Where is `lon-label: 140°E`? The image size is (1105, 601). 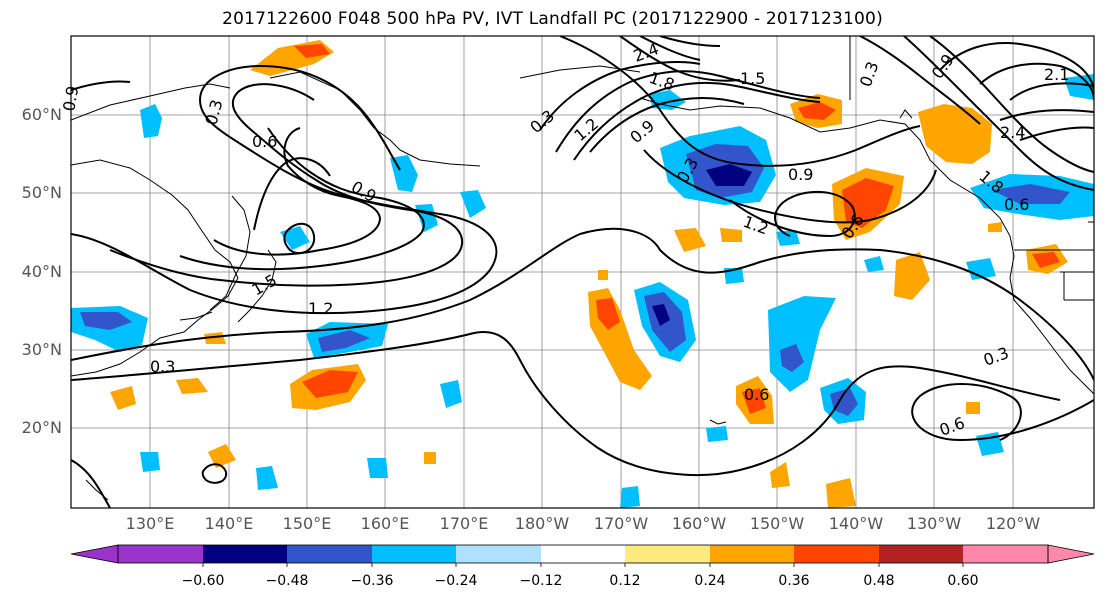 lon-label: 140°E is located at coordinates (229, 523).